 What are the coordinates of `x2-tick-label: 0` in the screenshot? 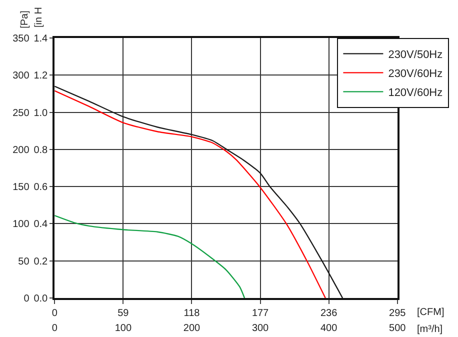 It's located at (55, 313).